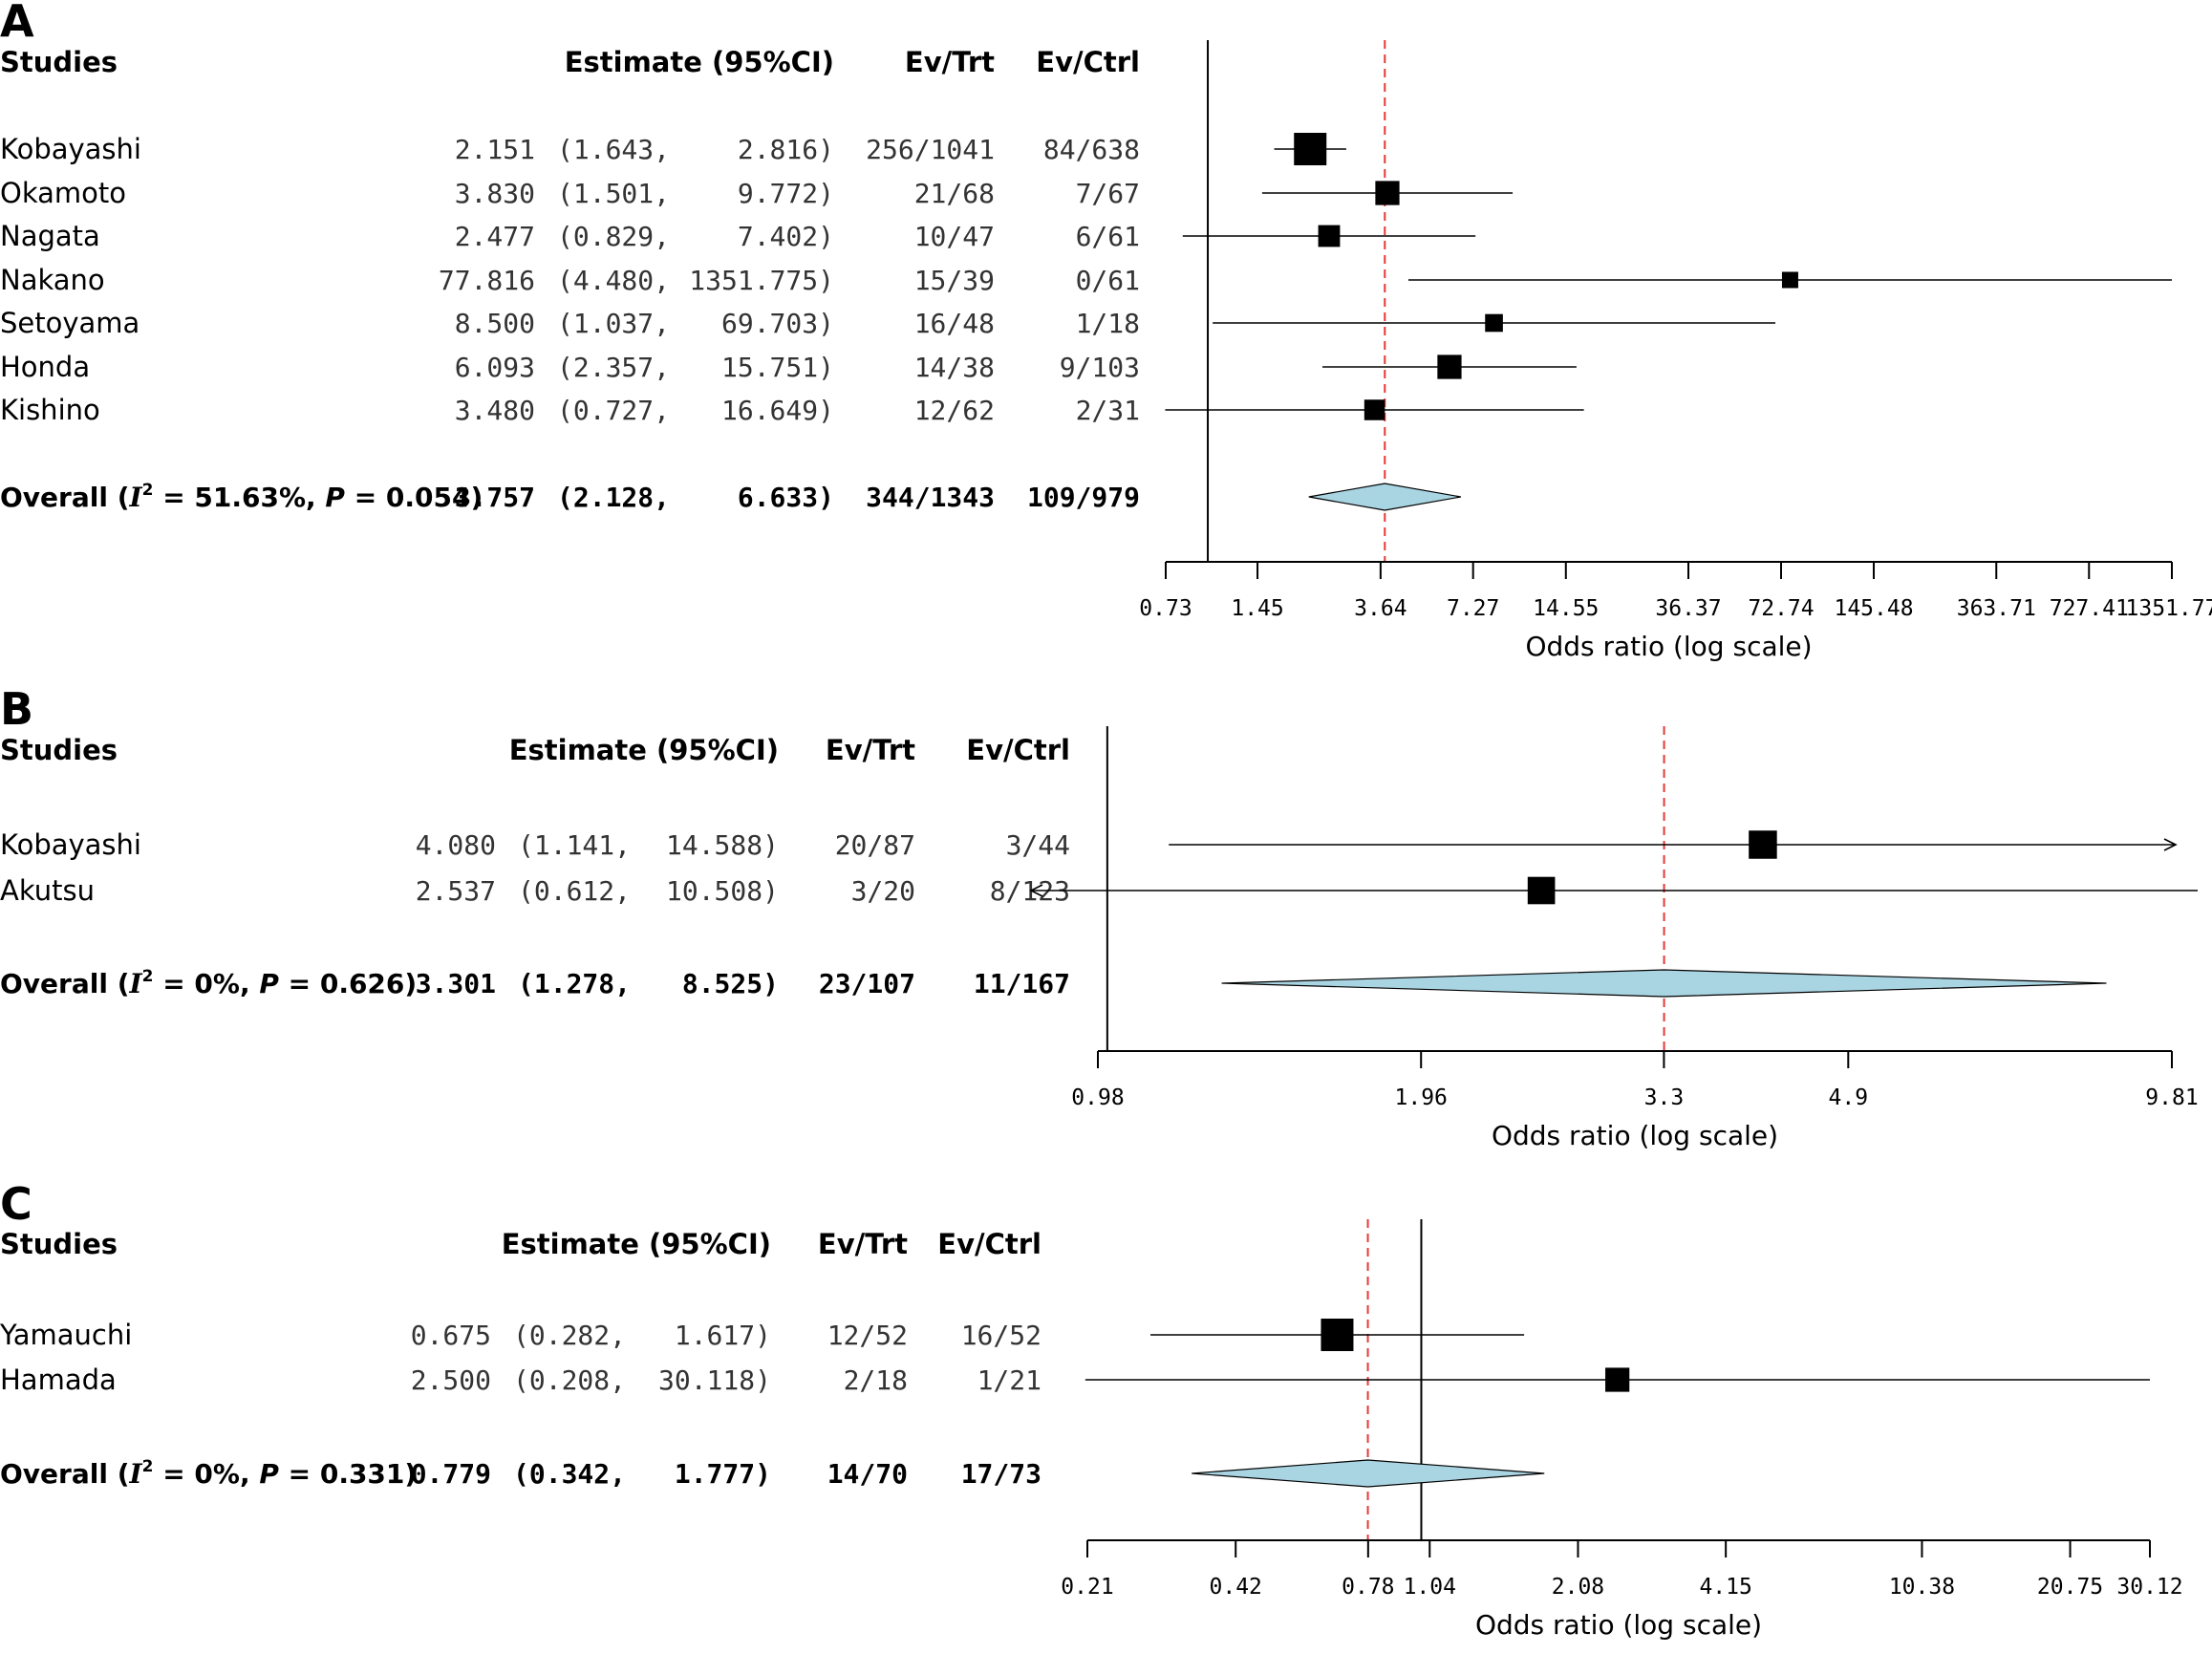 This screenshot has width=2212, height=1654. I want to click on study-ci-lower: (0.829,, so click(613, 237).